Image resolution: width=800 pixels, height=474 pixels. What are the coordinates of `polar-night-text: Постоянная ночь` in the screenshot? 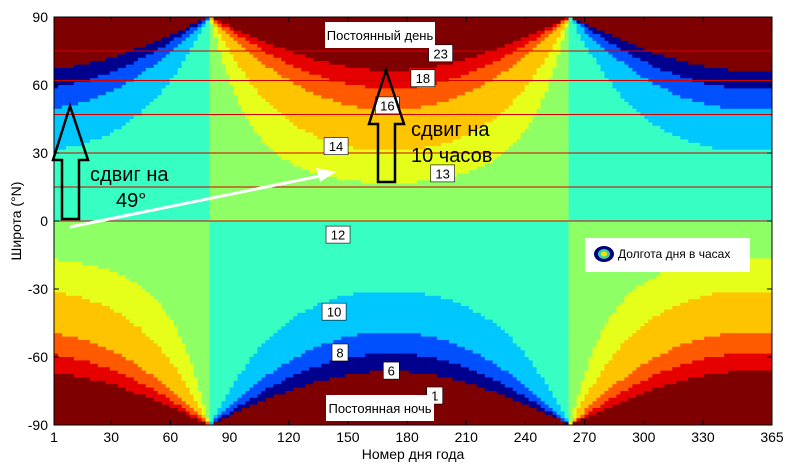 It's located at (379, 408).